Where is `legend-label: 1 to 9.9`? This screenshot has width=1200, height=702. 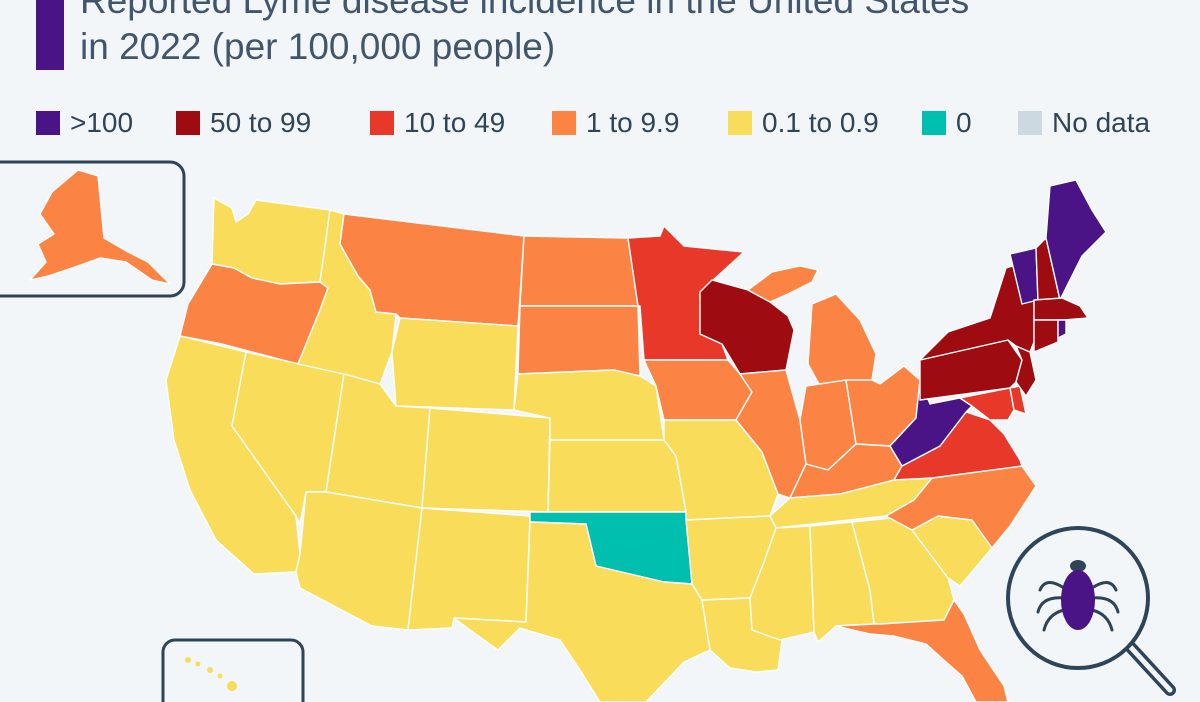 legend-label: 1 to 9.9 is located at coordinates (633, 122).